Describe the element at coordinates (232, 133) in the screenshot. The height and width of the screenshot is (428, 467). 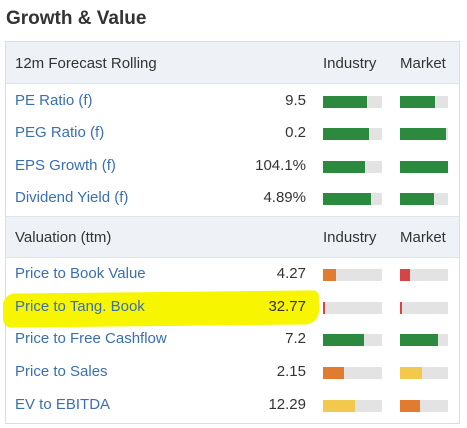
I see `metric-row: PEG Ratio (f) 0.2` at that location.